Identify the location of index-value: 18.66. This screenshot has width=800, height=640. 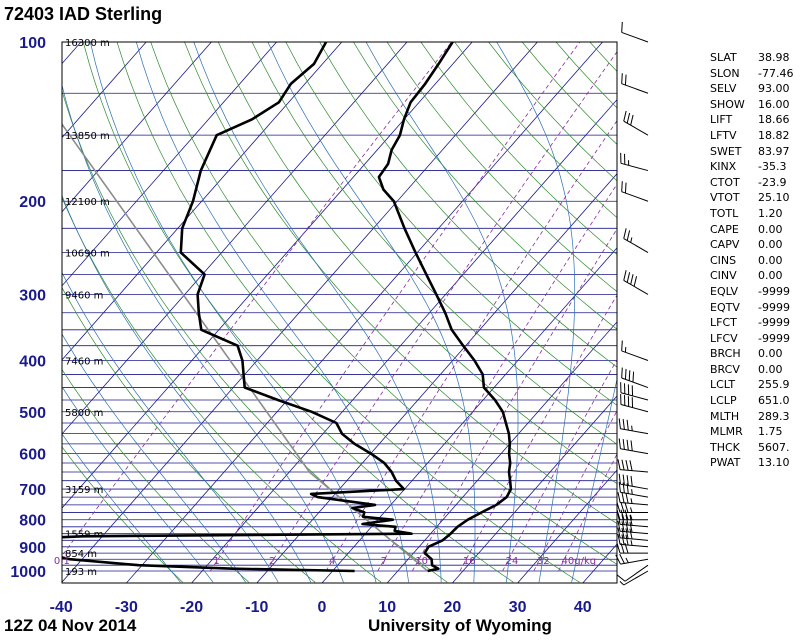
(774, 120).